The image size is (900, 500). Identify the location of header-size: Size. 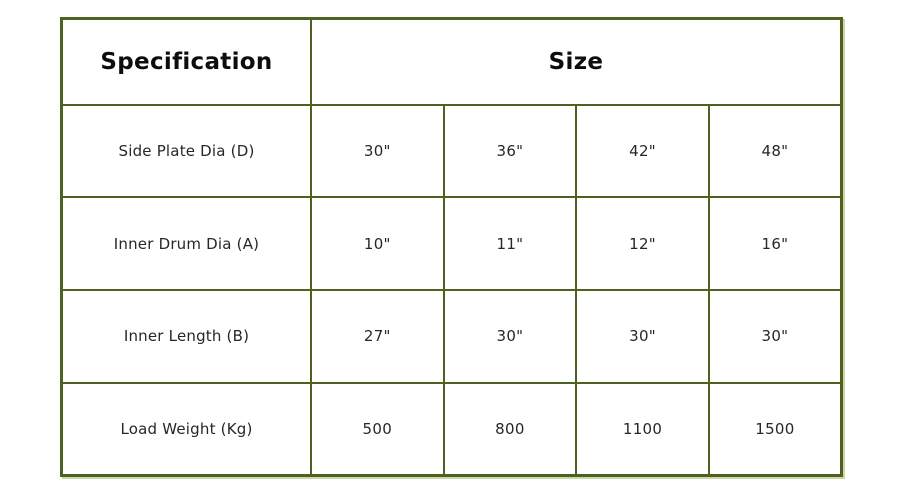
(576, 61).